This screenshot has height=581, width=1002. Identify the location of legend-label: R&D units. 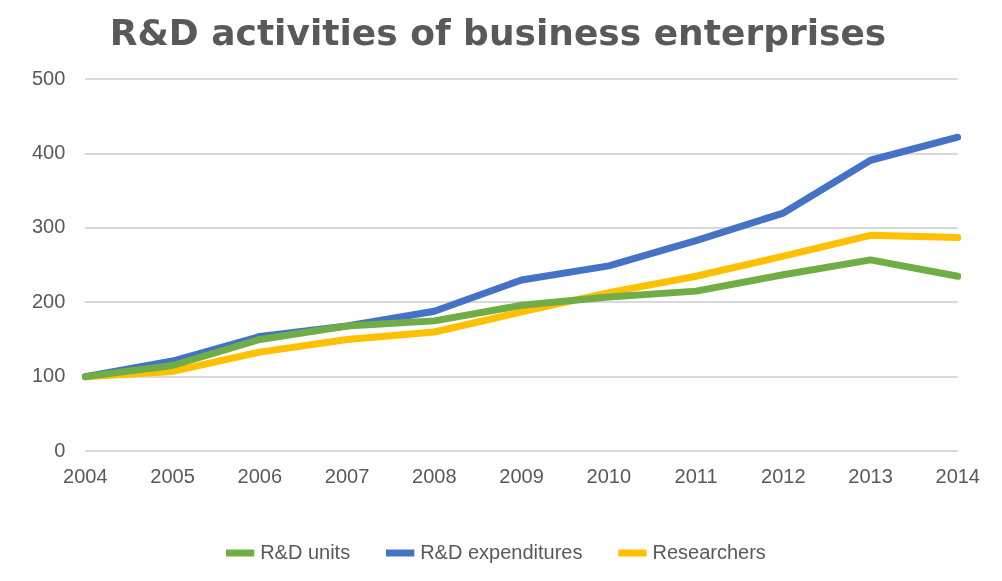
(305, 551).